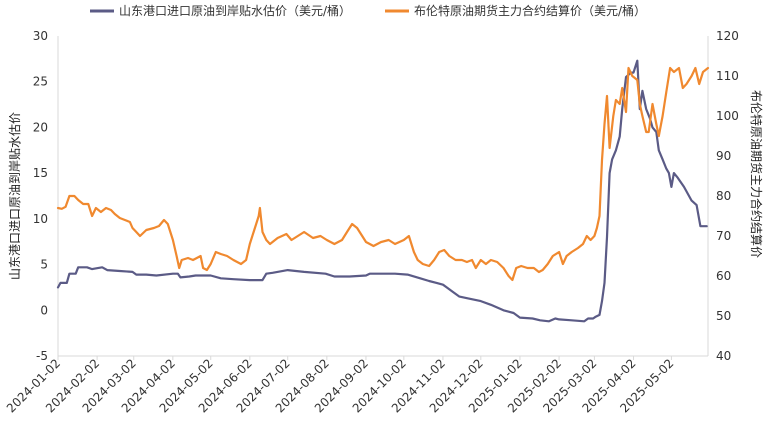 The height and width of the screenshot is (444, 774). I want to click on left-tick-label: 0, so click(44, 310).